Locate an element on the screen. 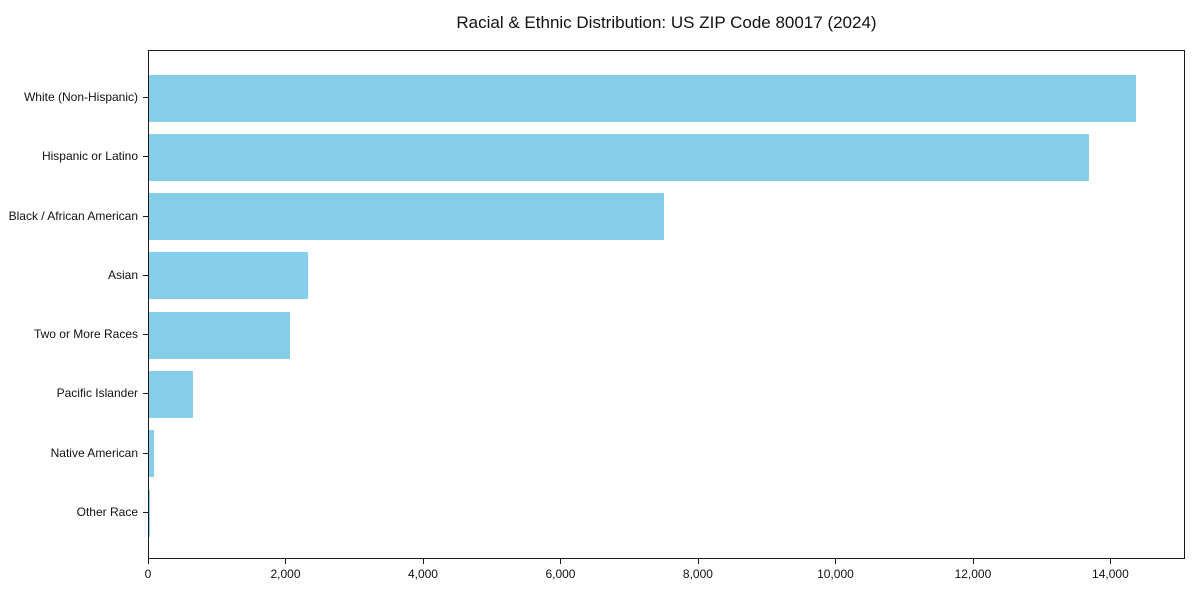 Image resolution: width=1200 pixels, height=600 pixels. x-tick-label: 12,000 is located at coordinates (973, 574).